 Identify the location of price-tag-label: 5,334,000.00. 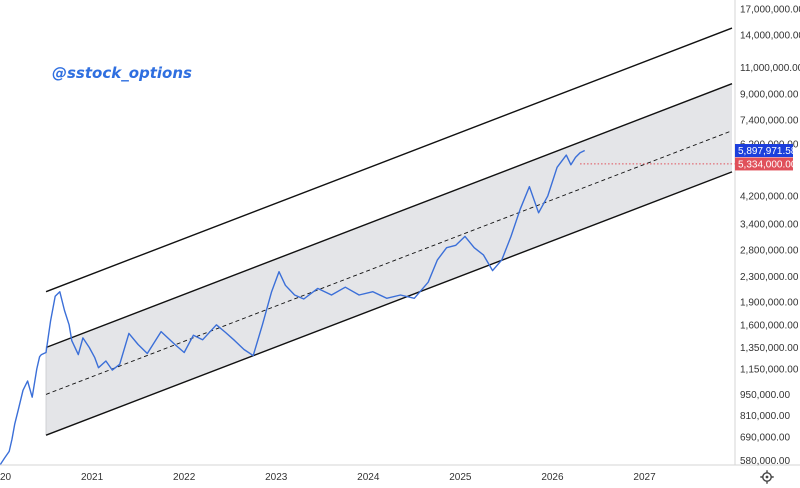
(767, 164).